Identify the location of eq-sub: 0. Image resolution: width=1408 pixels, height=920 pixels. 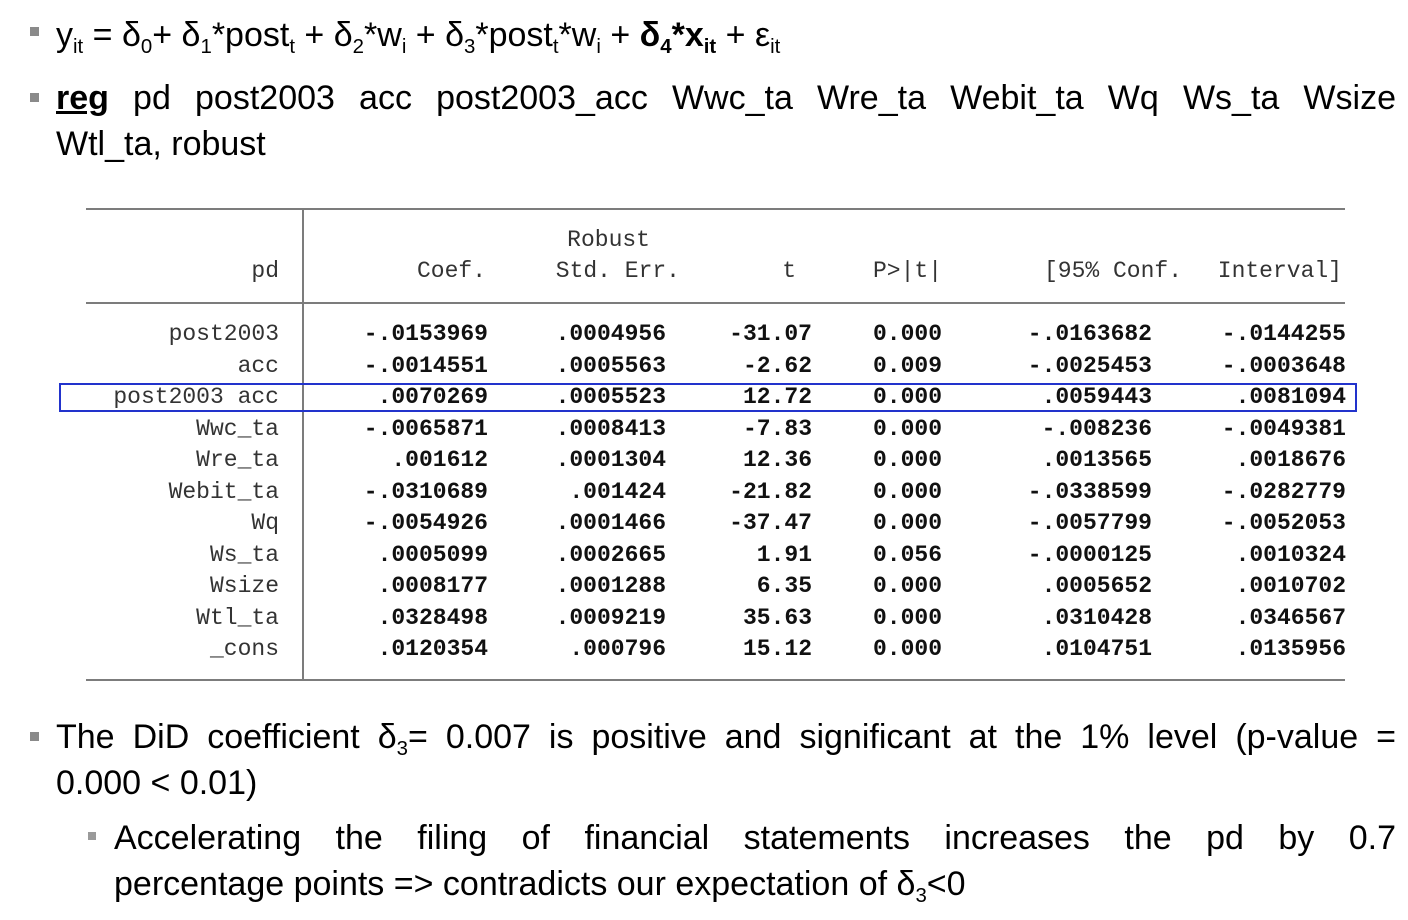
(146, 47).